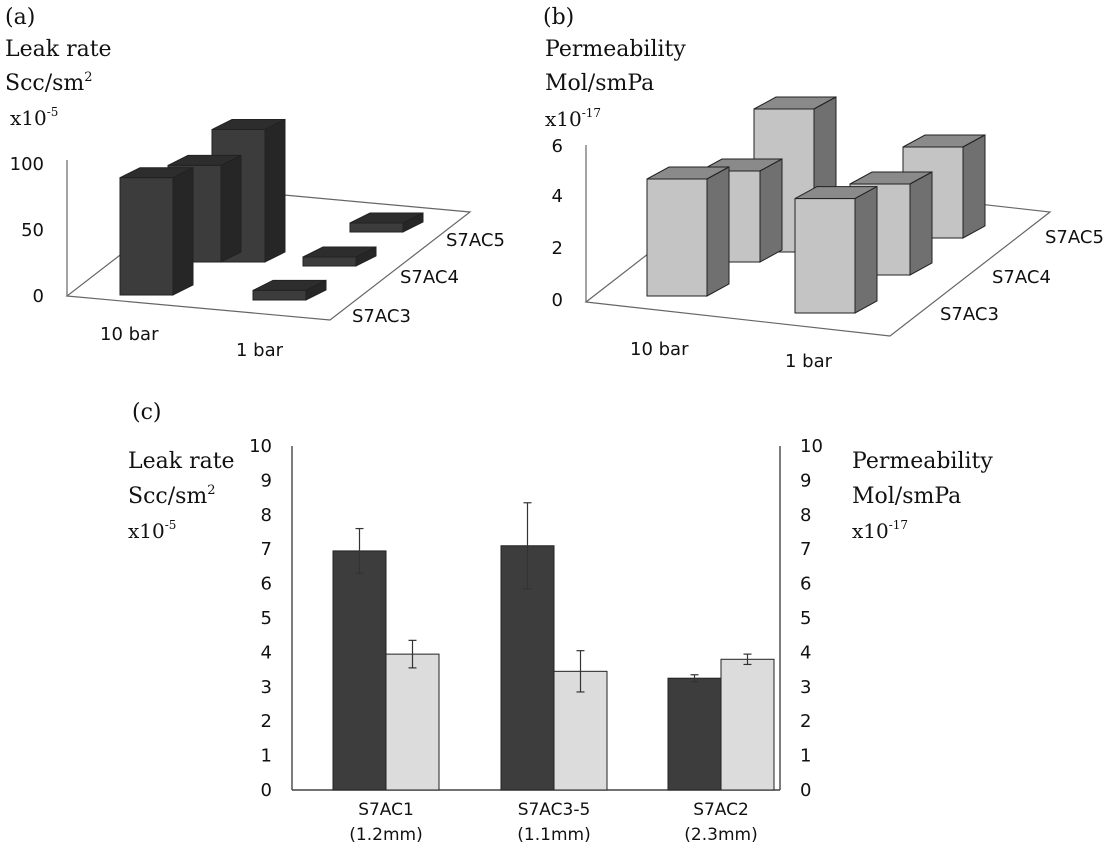 This screenshot has width=1118, height=851. I want to click on panel-a-xtick: 10 bar, so click(129, 334).